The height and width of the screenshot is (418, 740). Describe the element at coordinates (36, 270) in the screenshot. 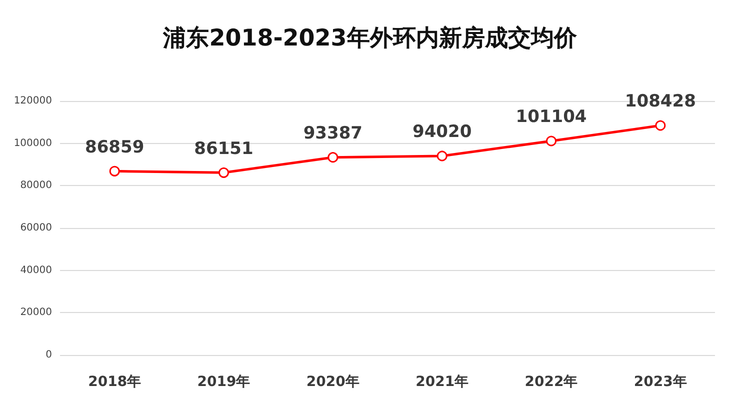

I see `y-tick-label: 40000` at that location.